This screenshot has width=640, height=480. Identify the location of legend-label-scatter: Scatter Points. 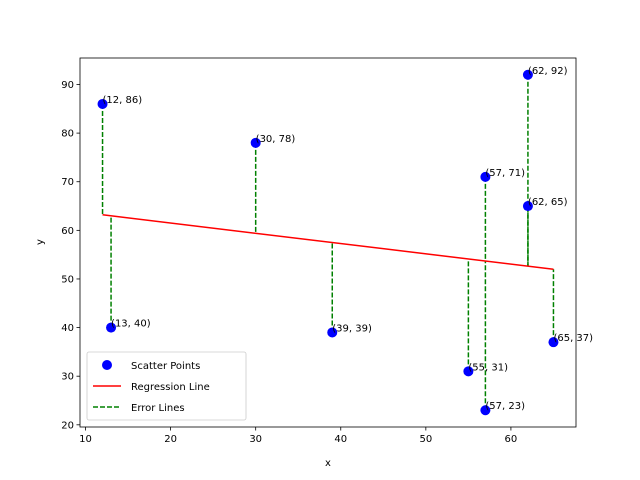
(165, 366).